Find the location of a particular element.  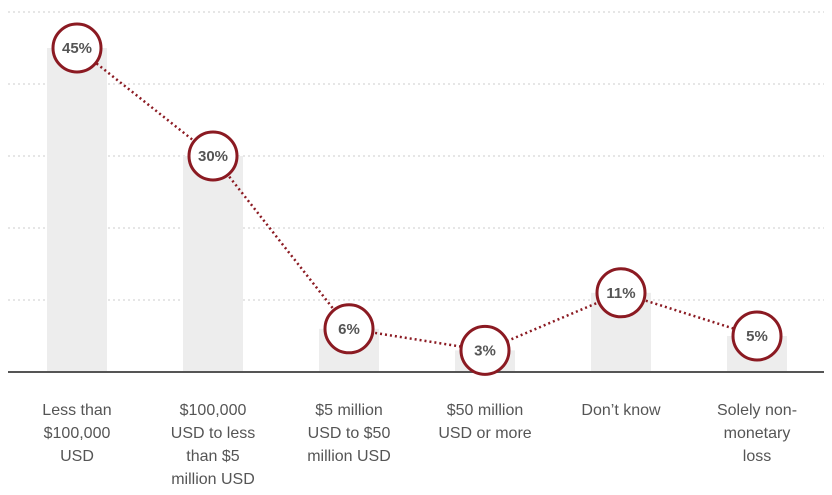

data-point: 11% is located at coordinates (621, 293).